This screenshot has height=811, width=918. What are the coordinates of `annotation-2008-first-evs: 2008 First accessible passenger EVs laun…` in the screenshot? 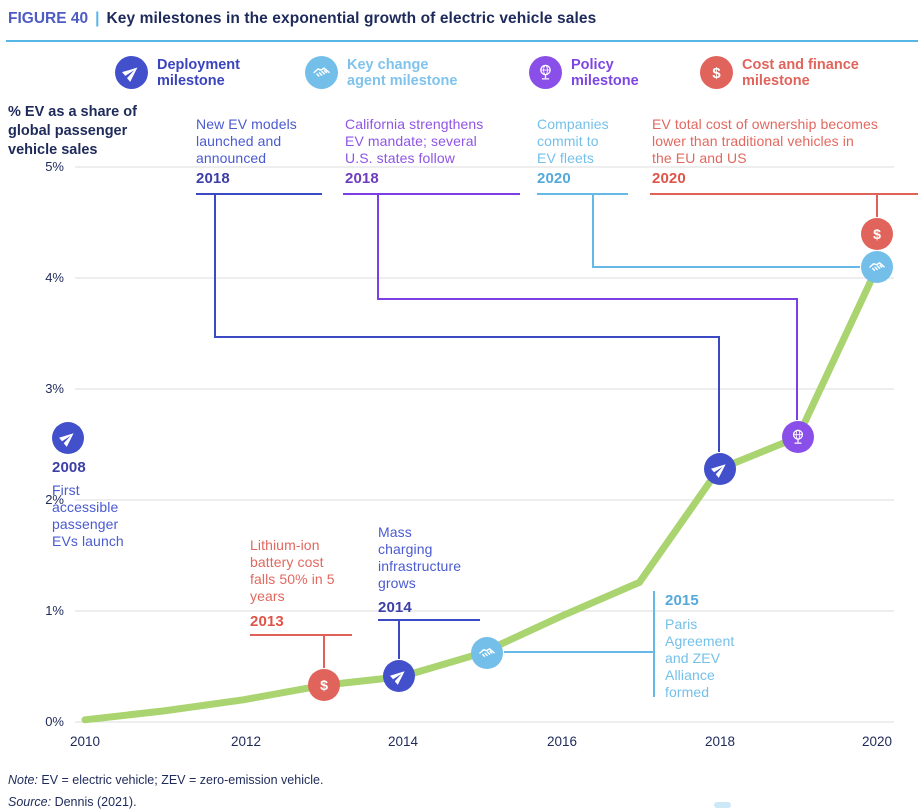 It's located at (88, 504).